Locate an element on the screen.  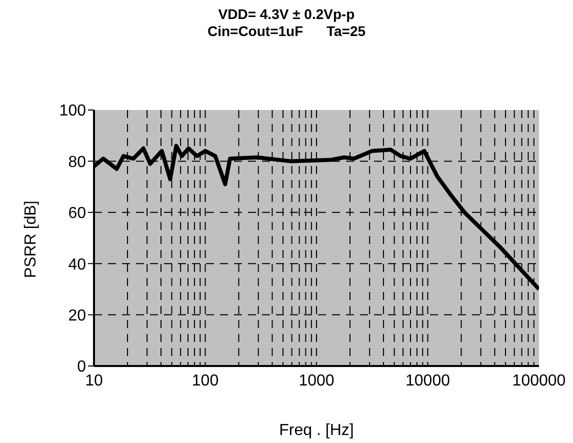
x-axis-title: Freq . [Hz] is located at coordinates (316, 430).